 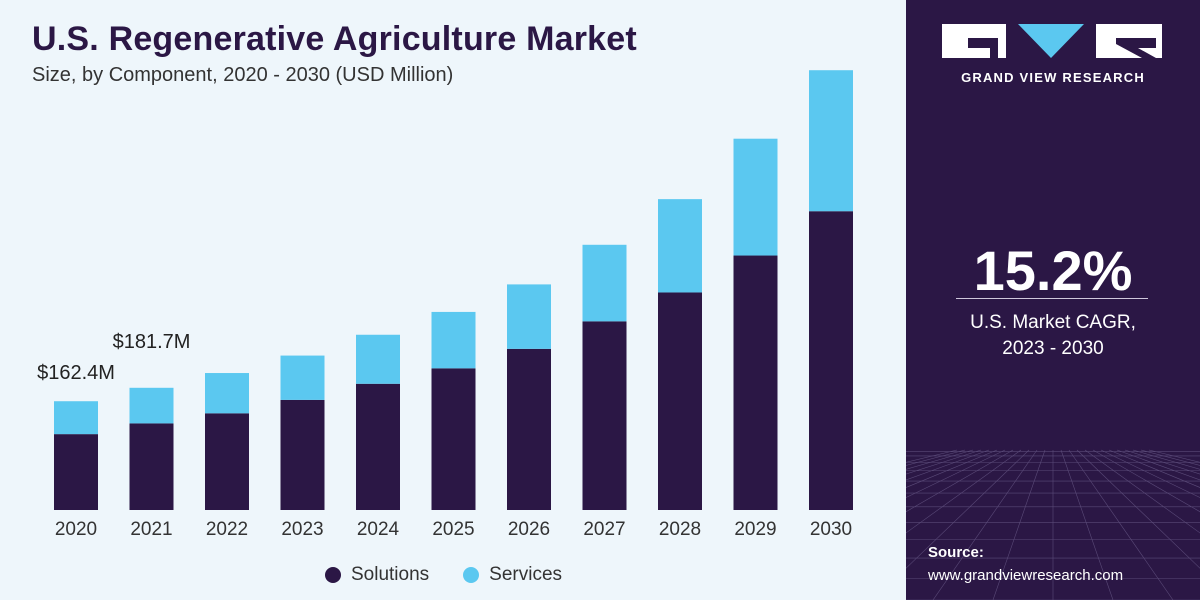 What do you see at coordinates (378, 529) in the screenshot?
I see `x-tick-label-2024: 2024` at bounding box center [378, 529].